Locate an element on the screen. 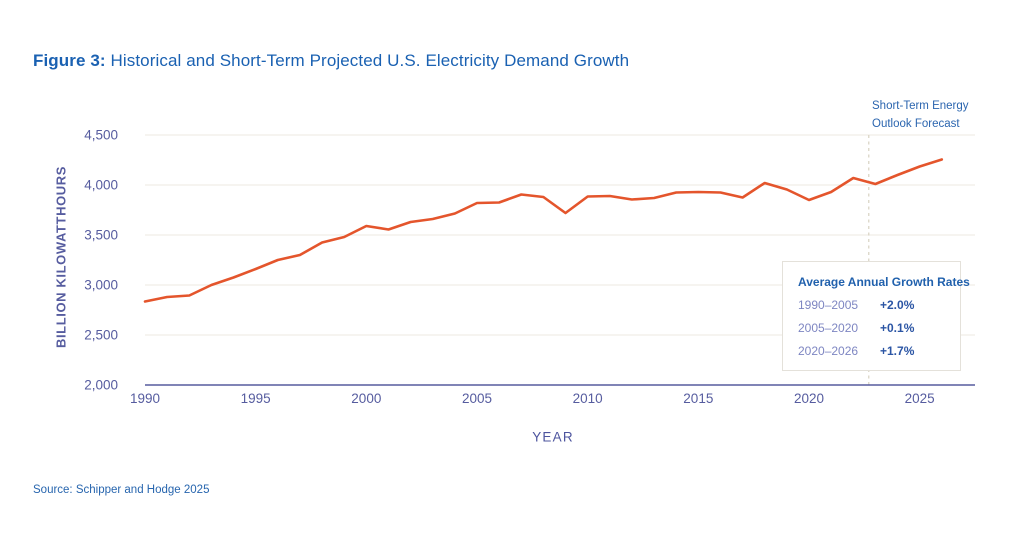 This screenshot has height=533, width=1024. growth-rate-value: +1.7% is located at coordinates (897, 351).